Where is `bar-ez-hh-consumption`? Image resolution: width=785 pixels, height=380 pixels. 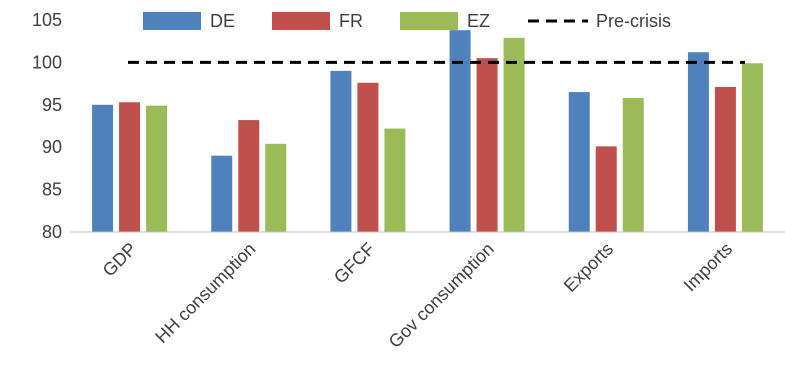 bar-ez-hh-consumption is located at coordinates (276, 187).